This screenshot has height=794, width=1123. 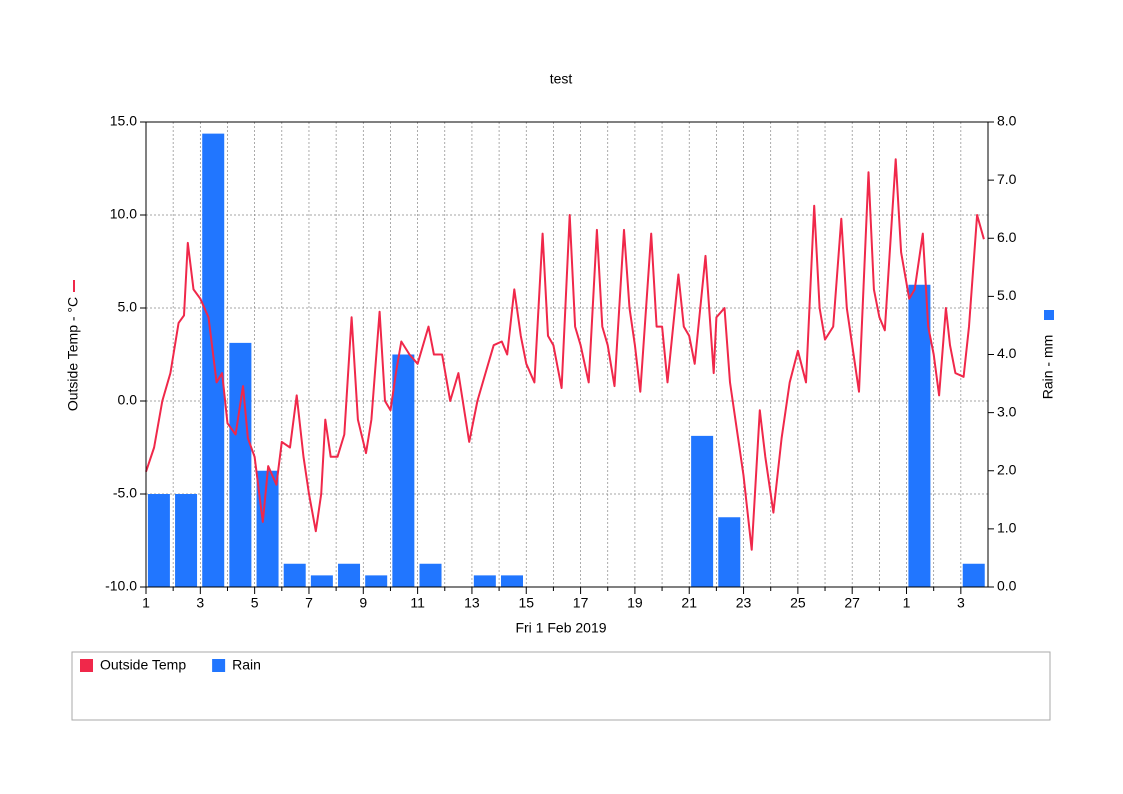 What do you see at coordinates (635, 603) in the screenshot?
I see `x-tick-label: 19` at bounding box center [635, 603].